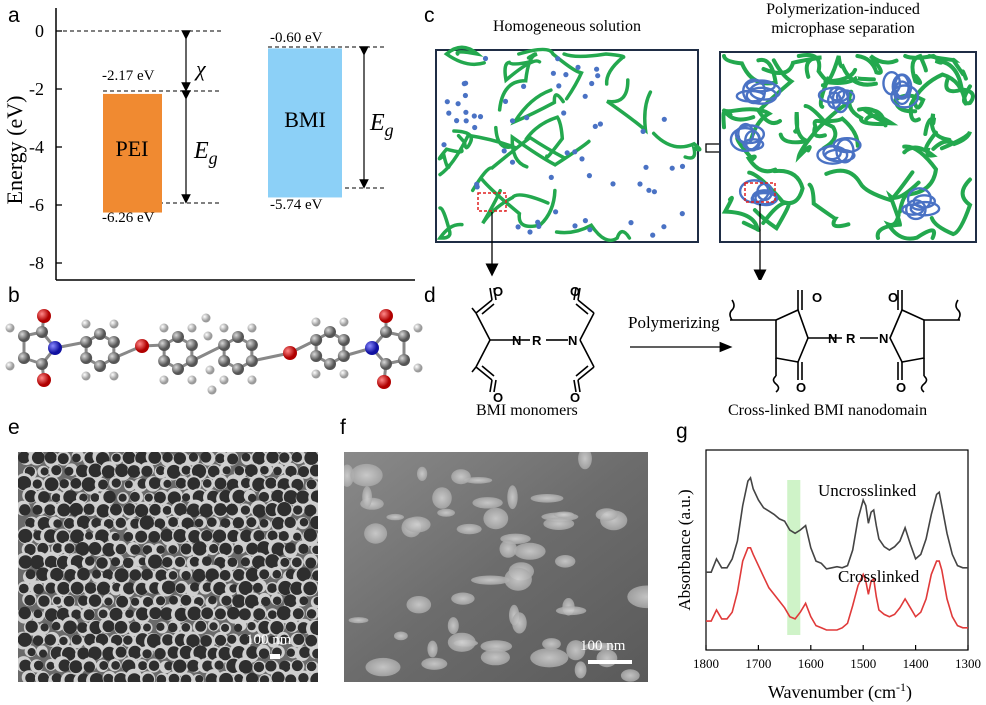  I want to click on svg-text: O, so click(575, 397).